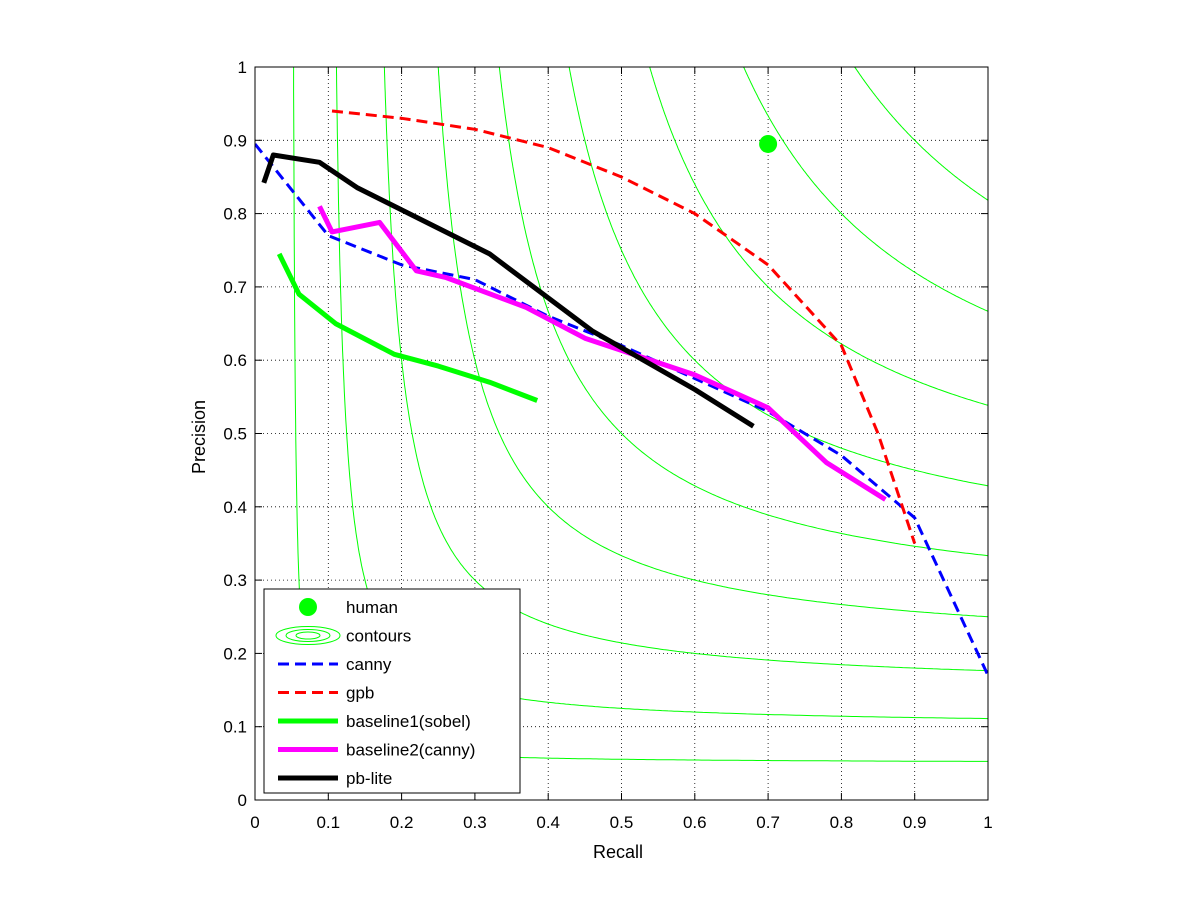 The image size is (1201, 900). Describe the element at coordinates (235, 653) in the screenshot. I see `y-tick-label: 0.2` at that location.